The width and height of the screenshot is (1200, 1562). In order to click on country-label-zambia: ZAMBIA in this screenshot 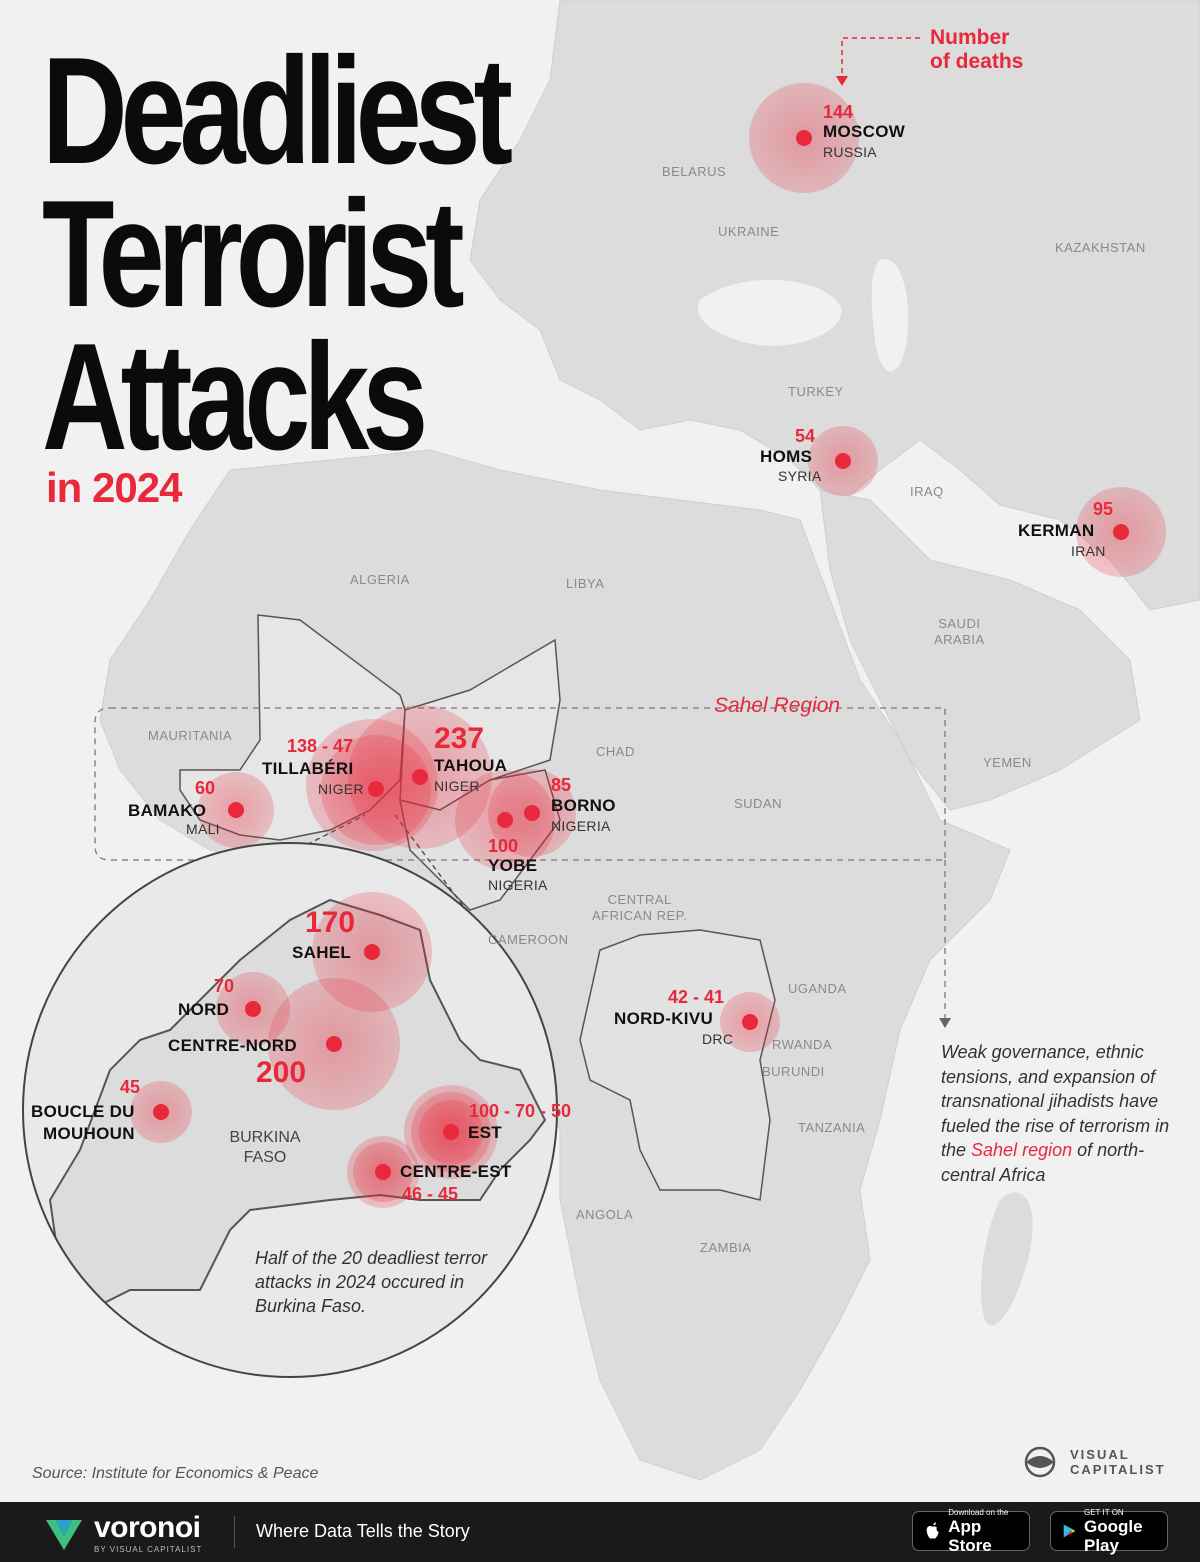, I will do `click(726, 1247)`.